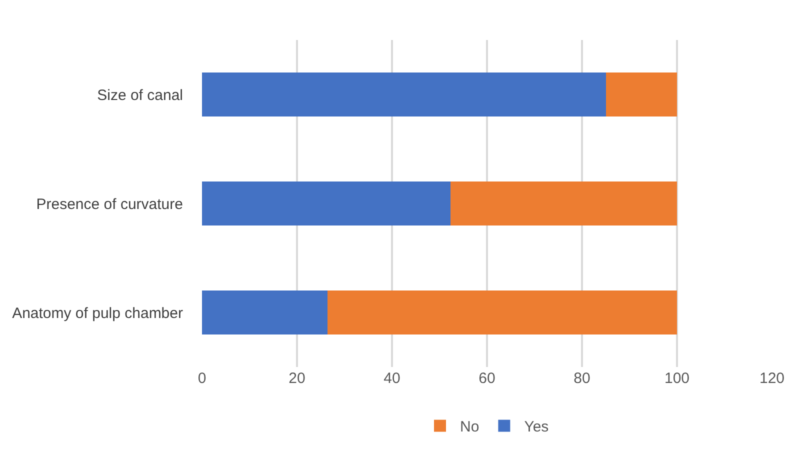  Describe the element at coordinates (109, 204) in the screenshot. I see `y-tick-label: Presence of curvature` at that location.